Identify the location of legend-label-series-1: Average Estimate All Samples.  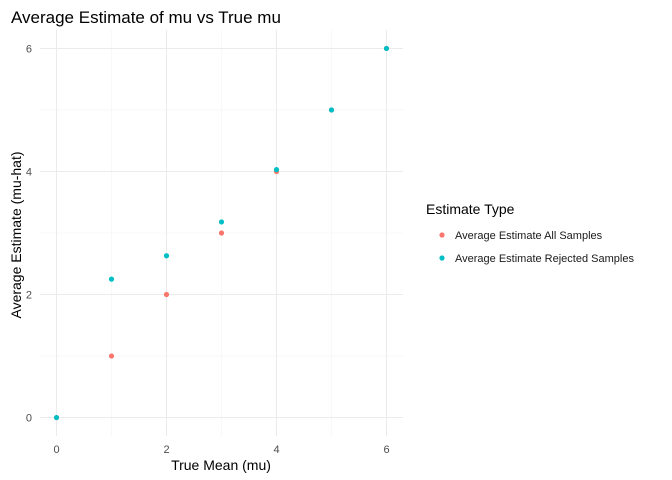
(529, 236).